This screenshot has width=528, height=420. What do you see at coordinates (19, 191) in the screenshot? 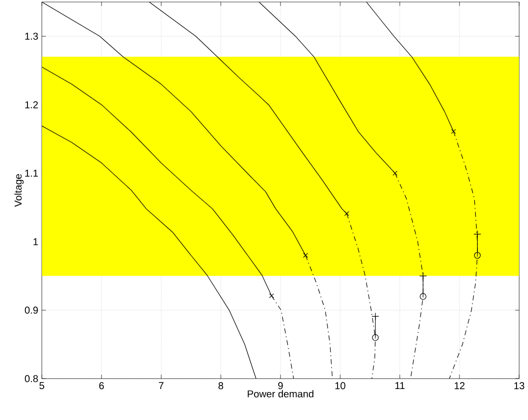
I see `y-axis-title: Voltage` at bounding box center [19, 191].